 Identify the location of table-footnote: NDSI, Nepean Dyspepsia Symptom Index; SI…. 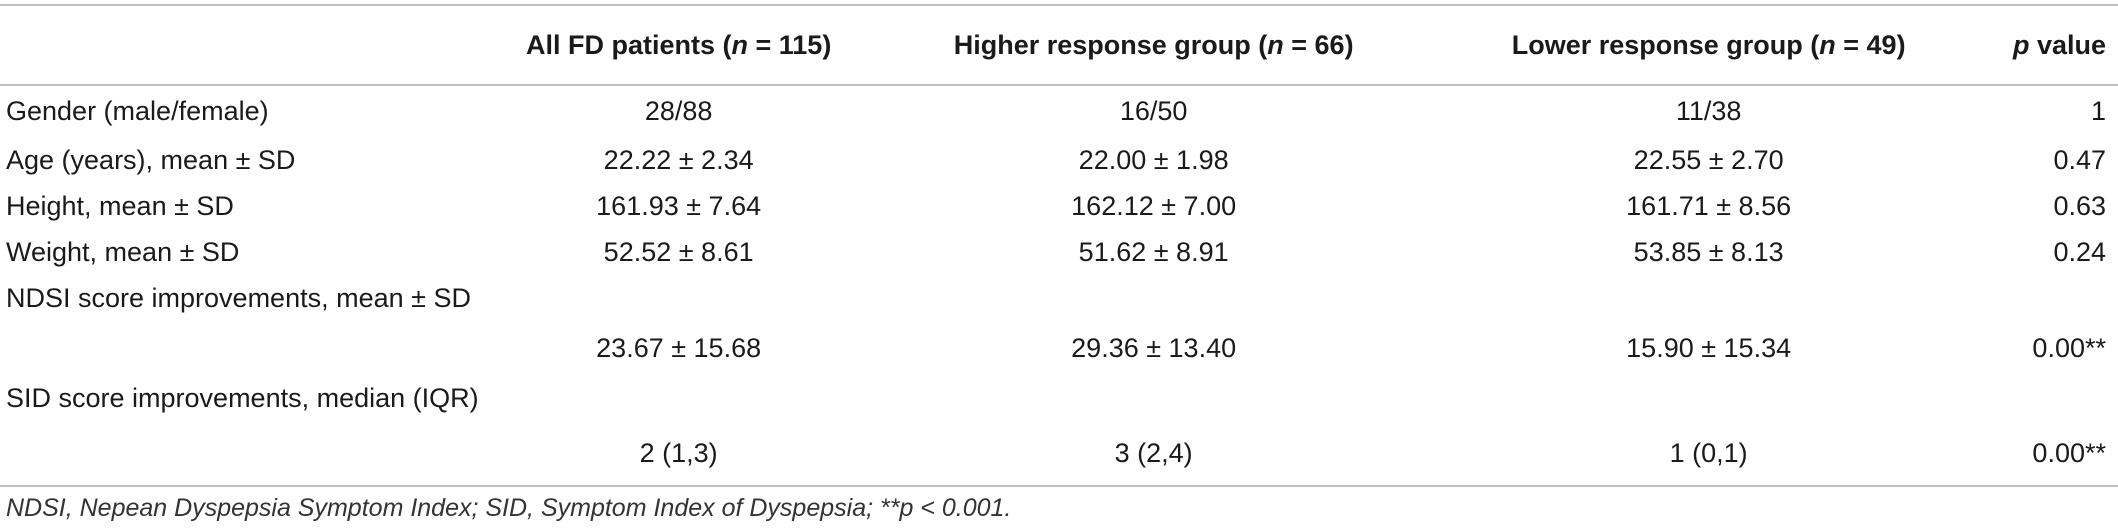
(509, 508).